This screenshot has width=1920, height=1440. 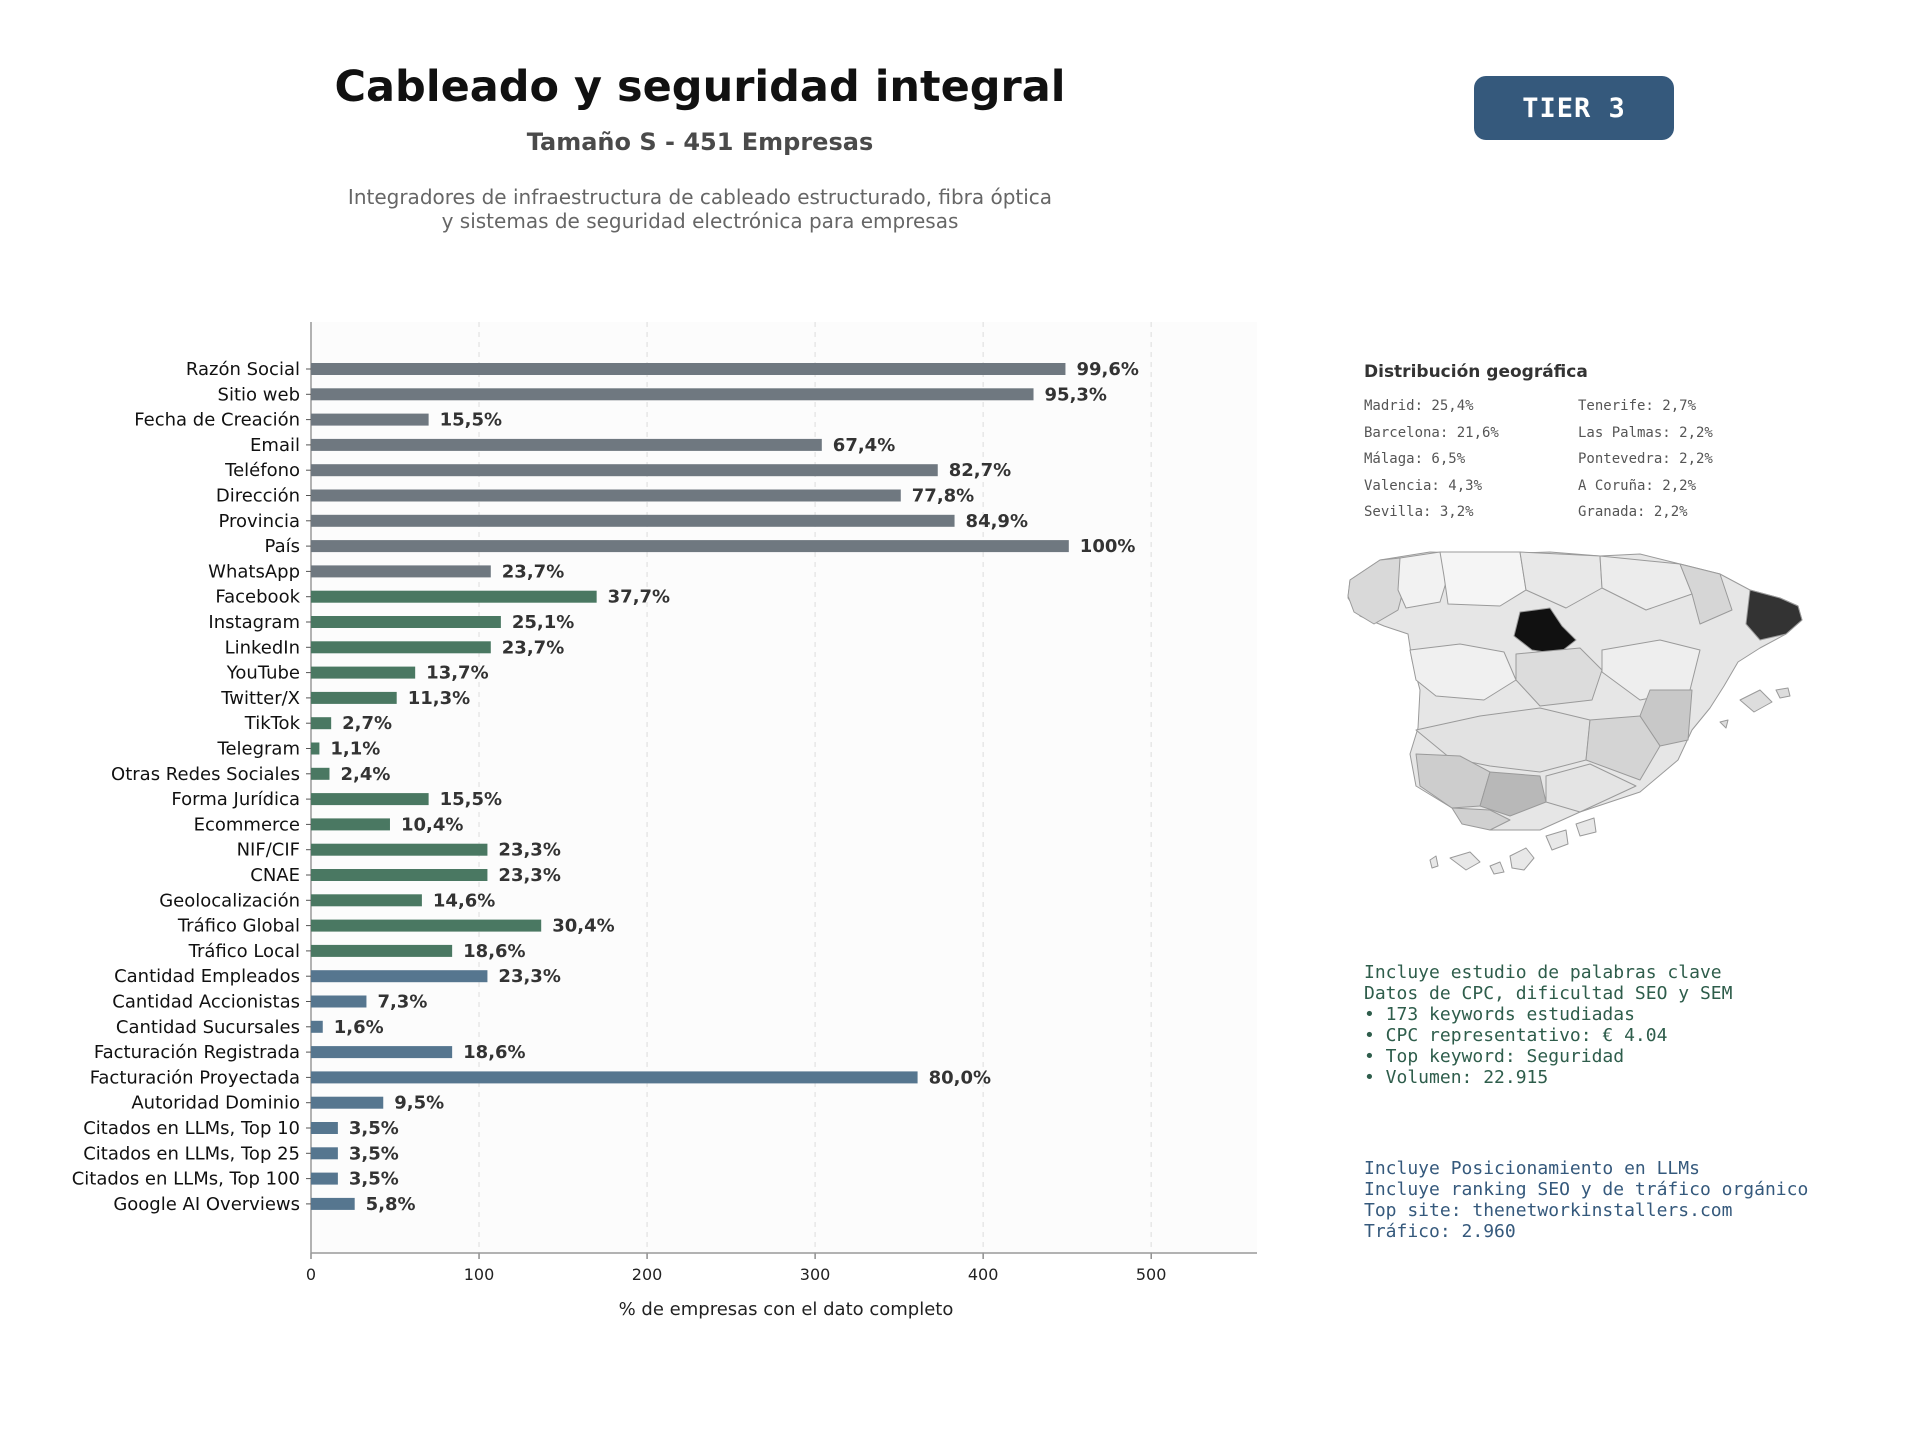 I want to click on category-label: WhatsApp, so click(x=254, y=571).